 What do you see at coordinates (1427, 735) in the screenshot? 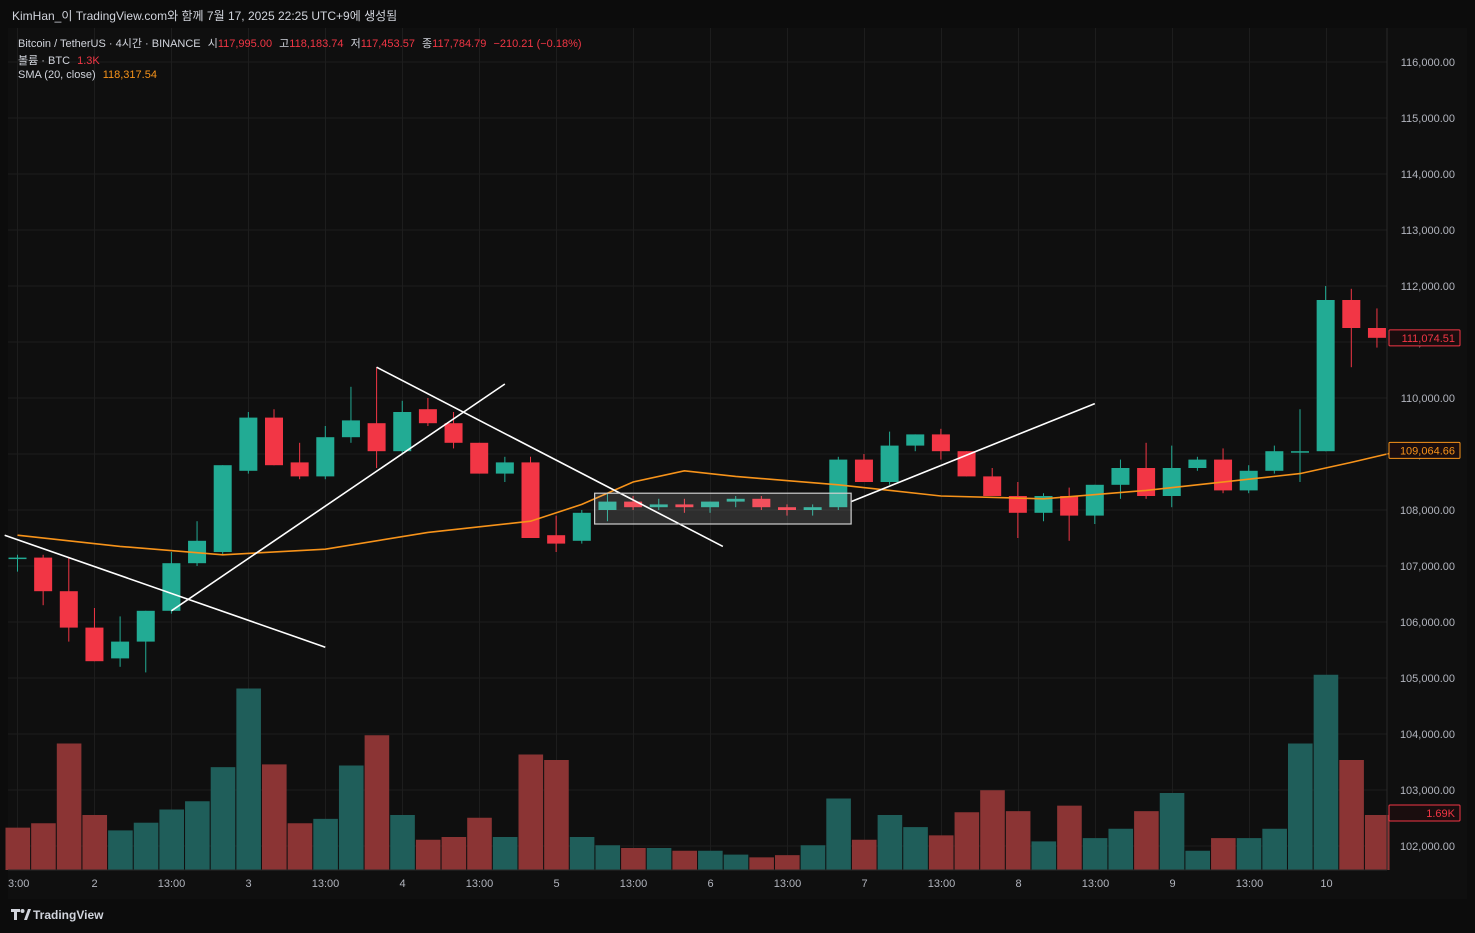
I see `price-tick-label: 104,000.00` at bounding box center [1427, 735].